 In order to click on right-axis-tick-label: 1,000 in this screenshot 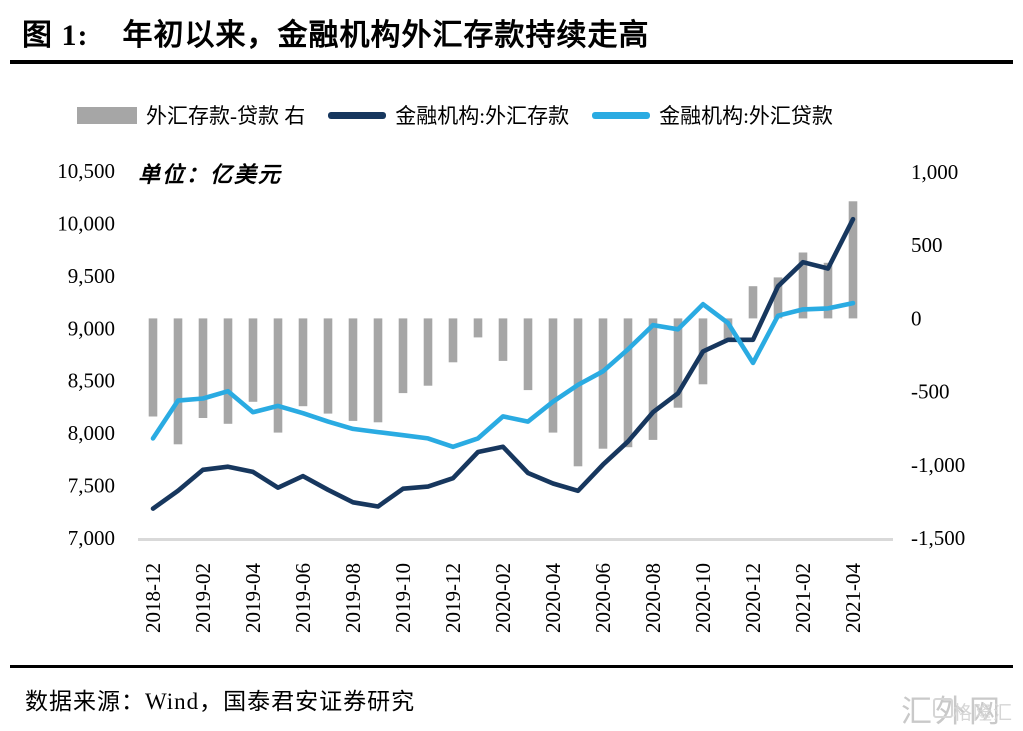, I will do `click(934, 172)`.